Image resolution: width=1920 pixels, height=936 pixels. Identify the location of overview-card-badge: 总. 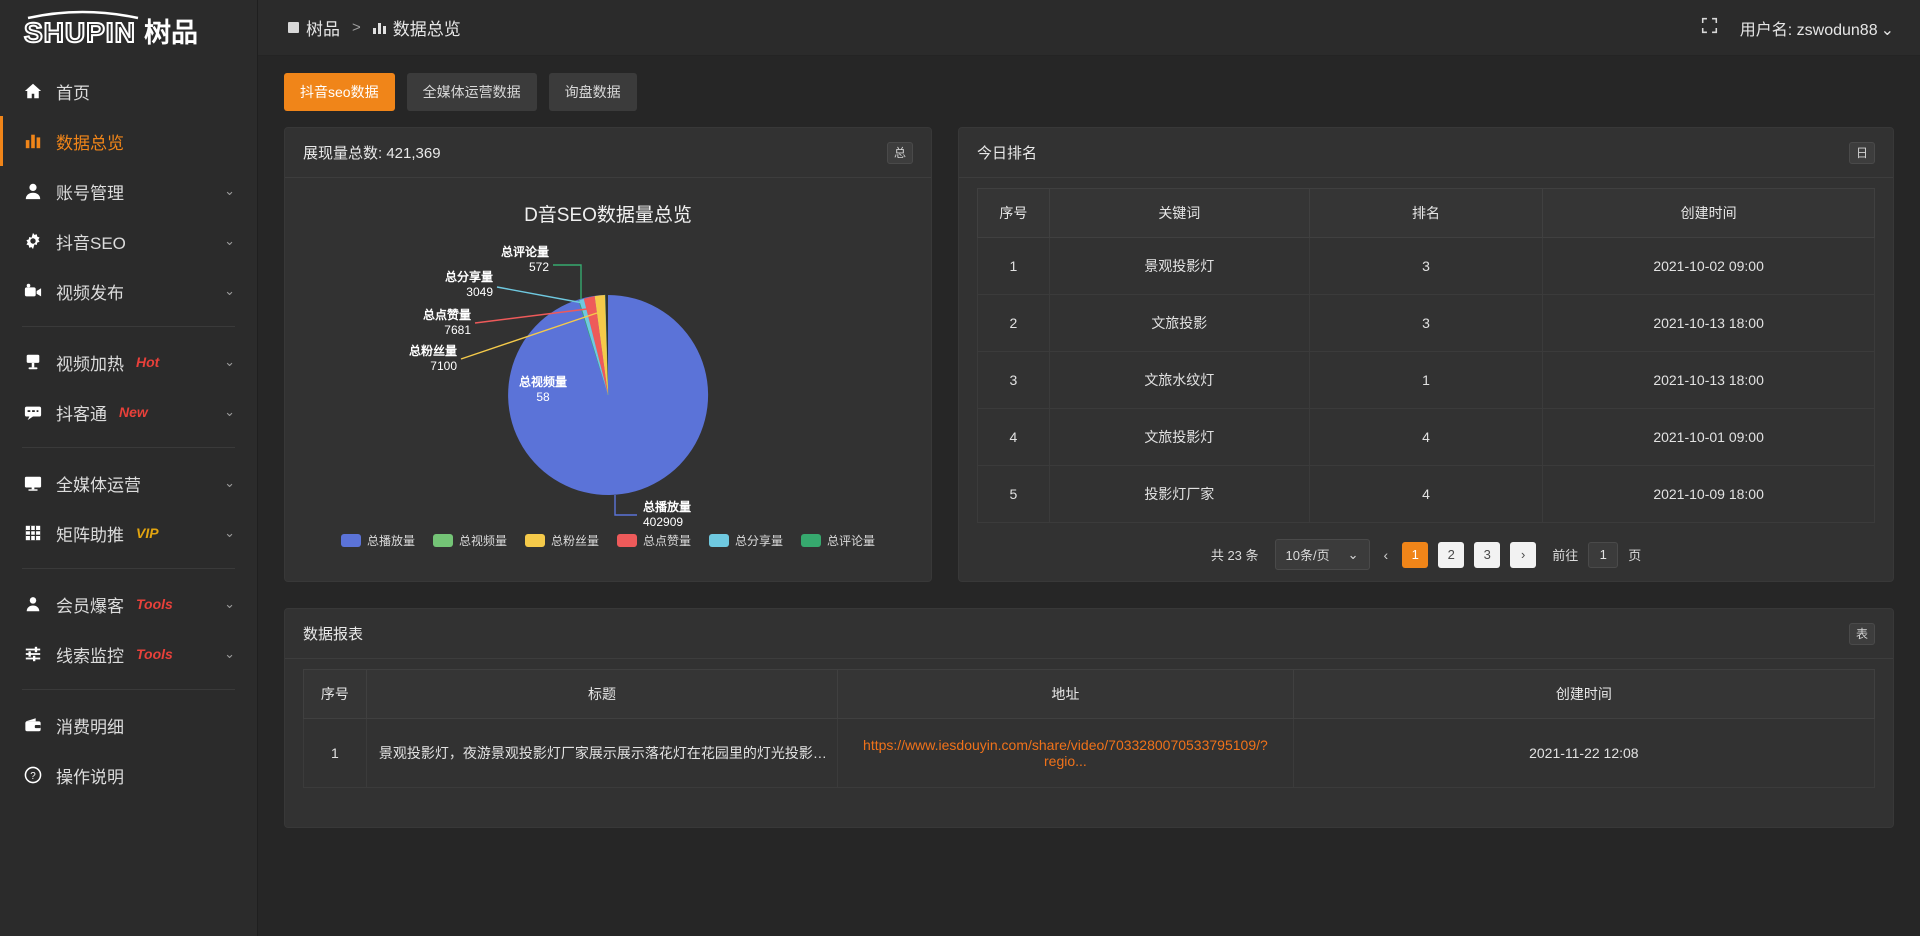
(900, 152).